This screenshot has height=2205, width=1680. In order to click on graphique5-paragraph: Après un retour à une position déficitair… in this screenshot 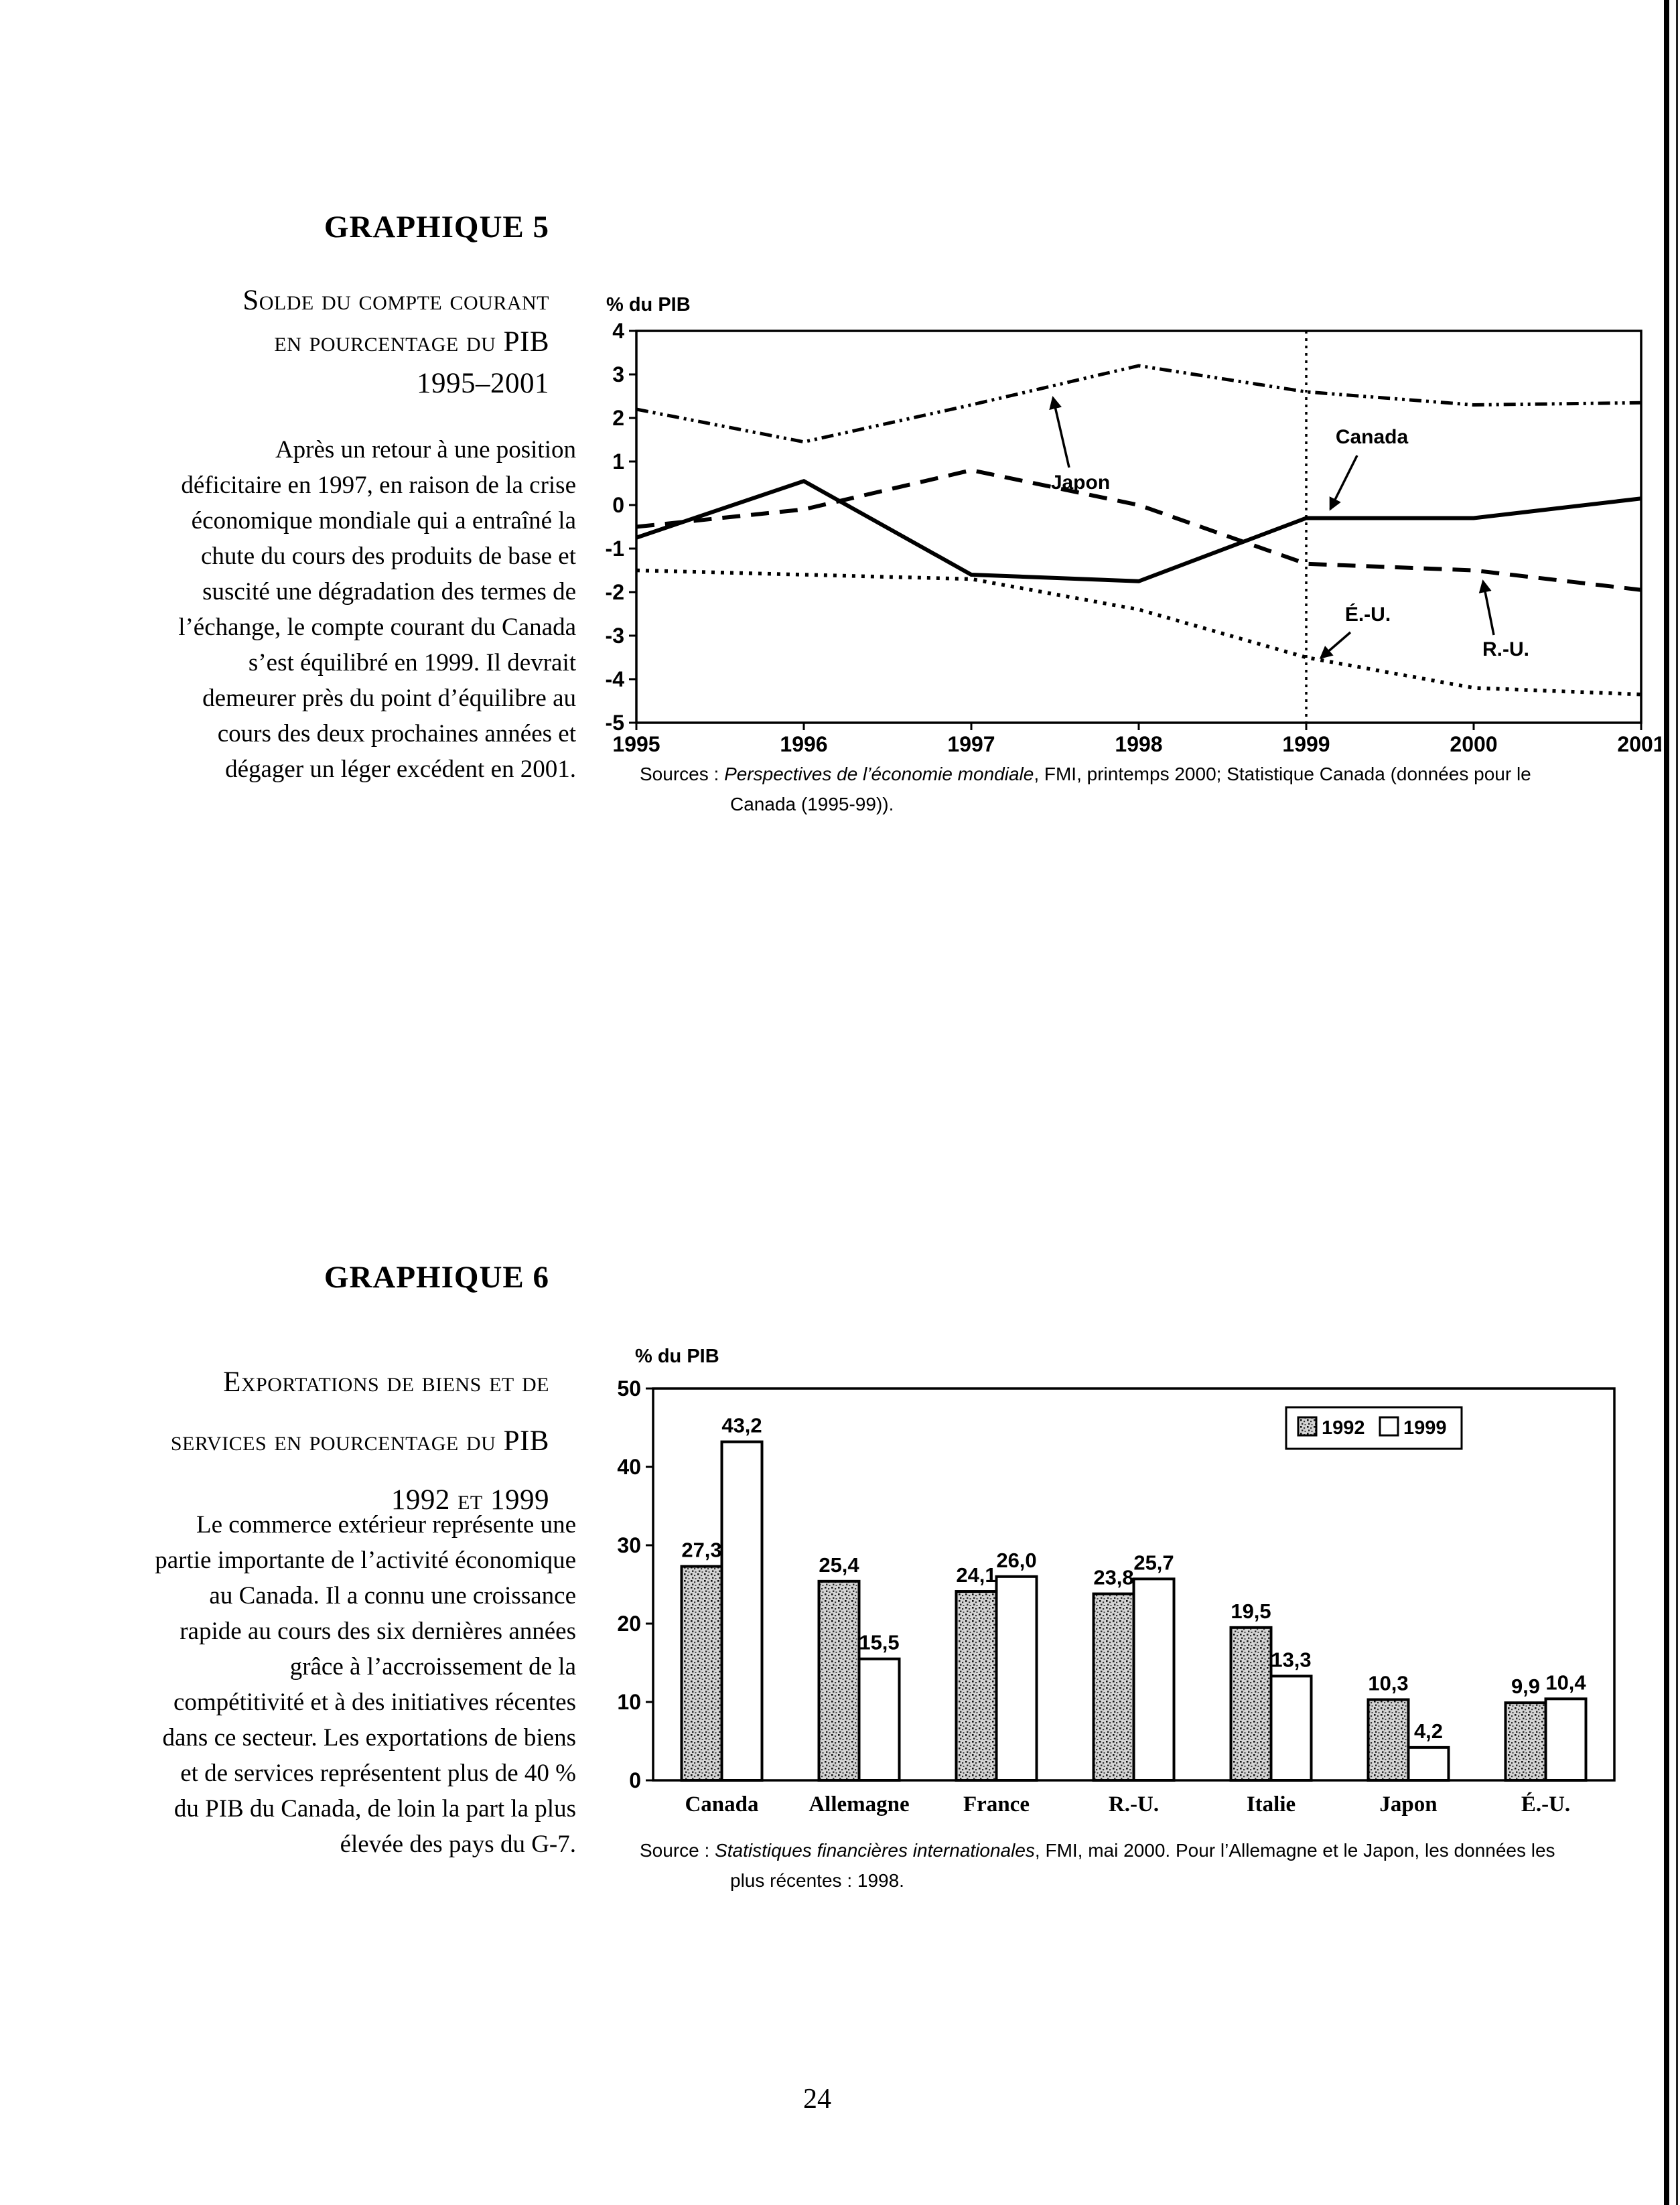, I will do `click(377, 609)`.